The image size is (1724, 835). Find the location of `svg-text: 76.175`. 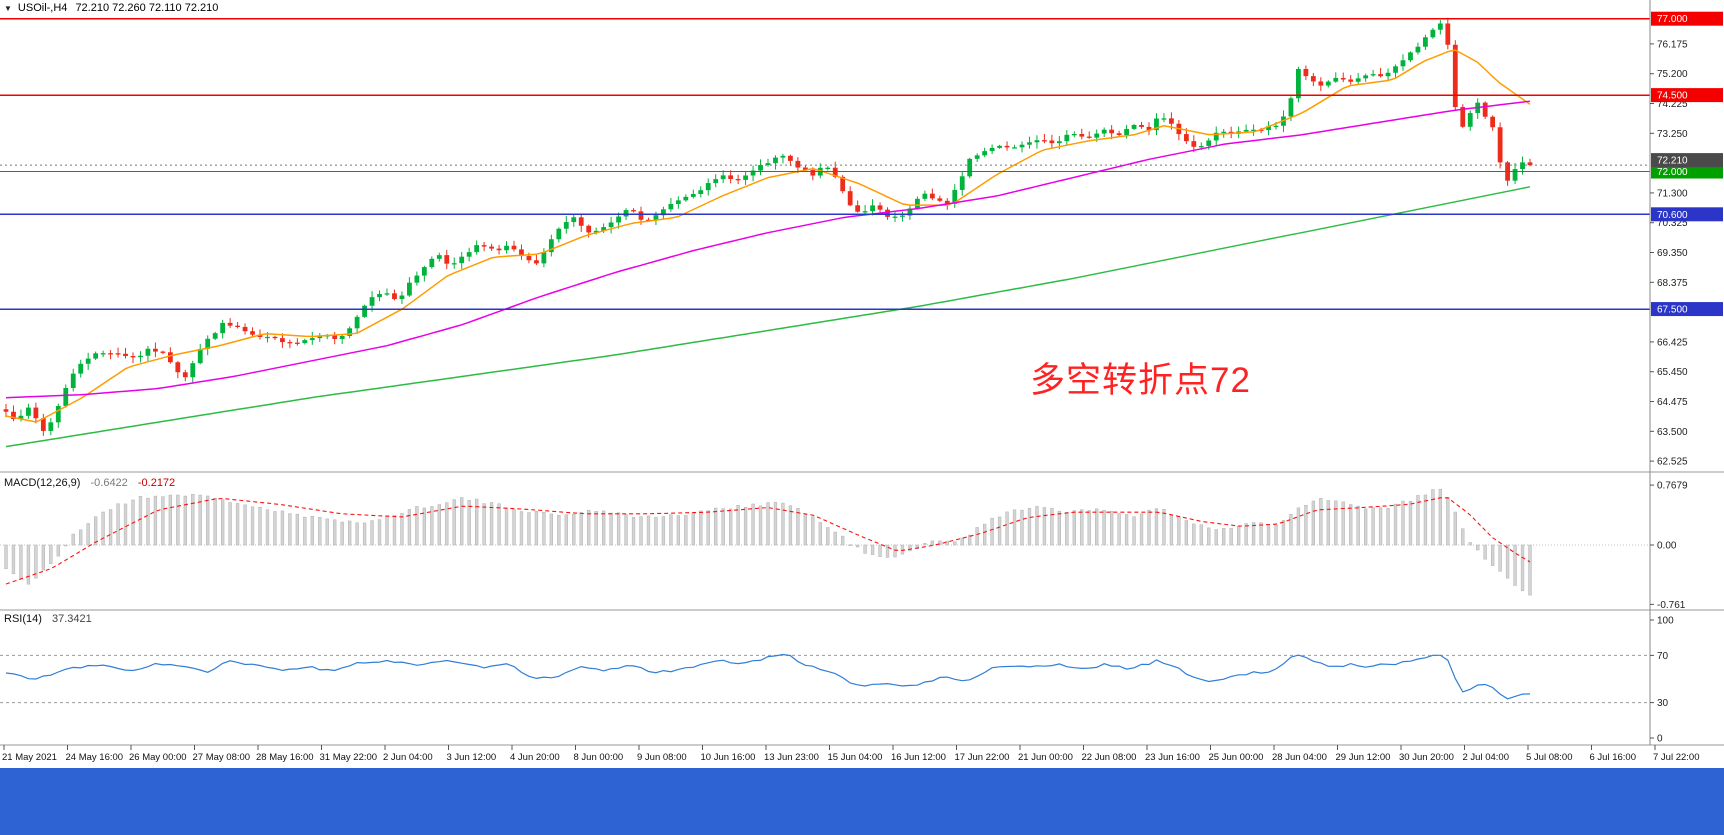

svg-text: 76.175 is located at coordinates (1672, 44).